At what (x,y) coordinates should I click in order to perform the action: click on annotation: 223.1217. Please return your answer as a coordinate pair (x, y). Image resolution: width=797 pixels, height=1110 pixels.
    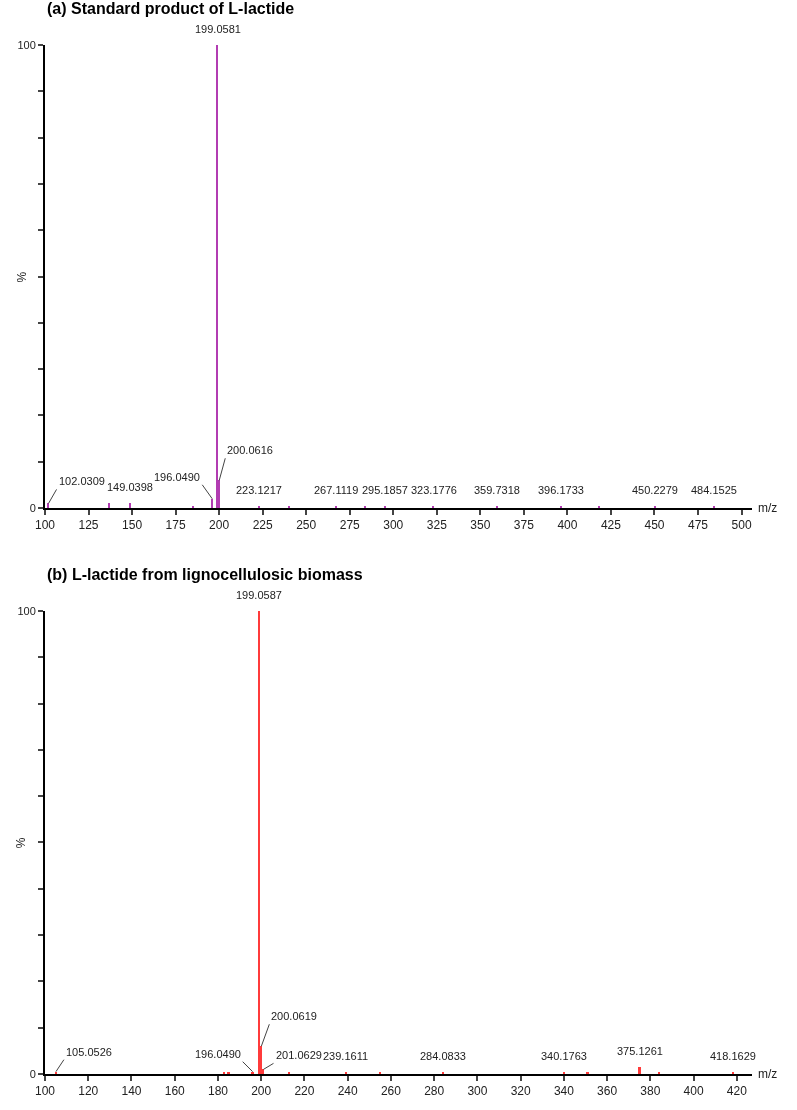
    Looking at the image, I should click on (259, 490).